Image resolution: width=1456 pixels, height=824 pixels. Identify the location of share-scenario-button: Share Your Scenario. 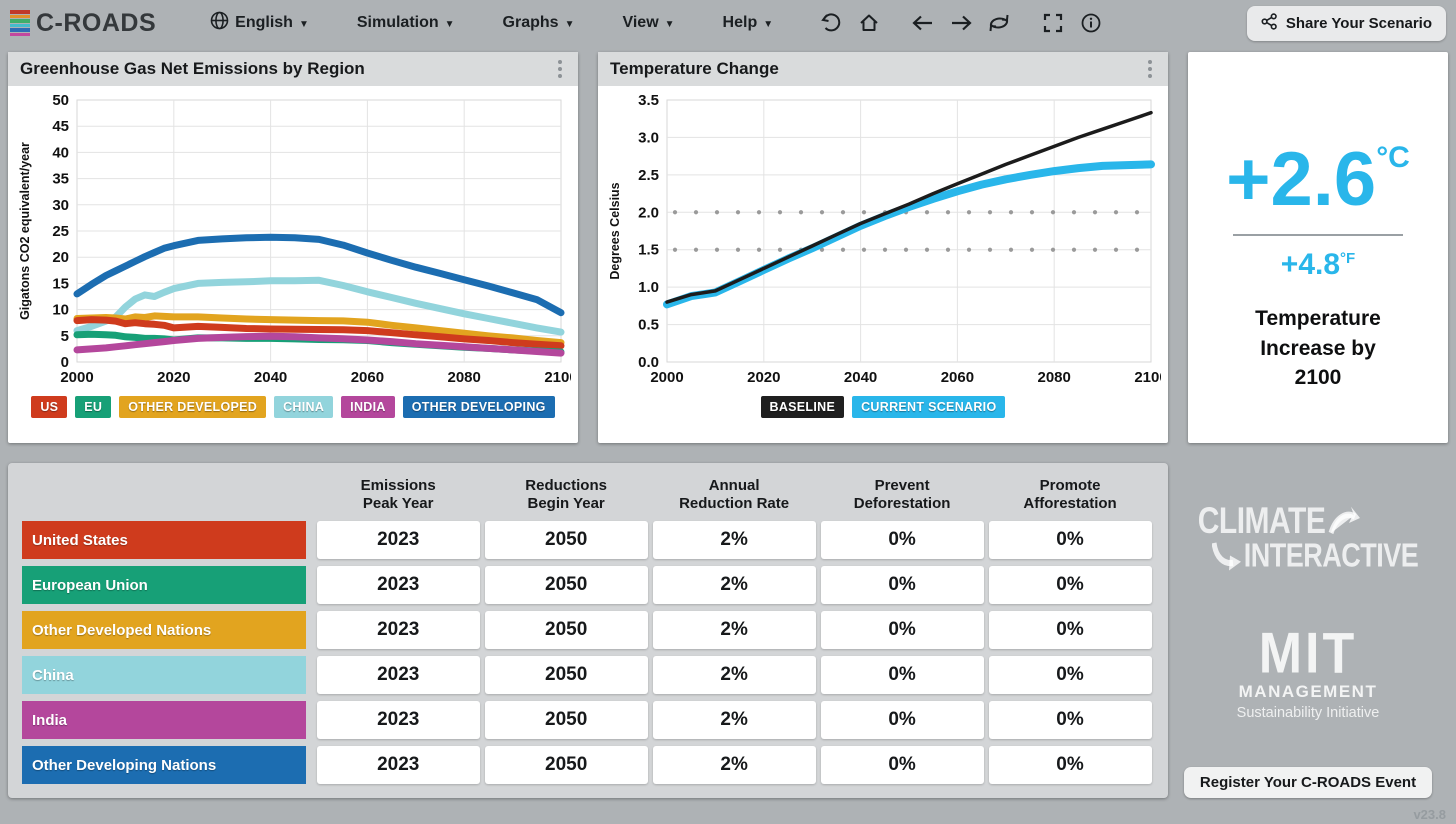
(1346, 23).